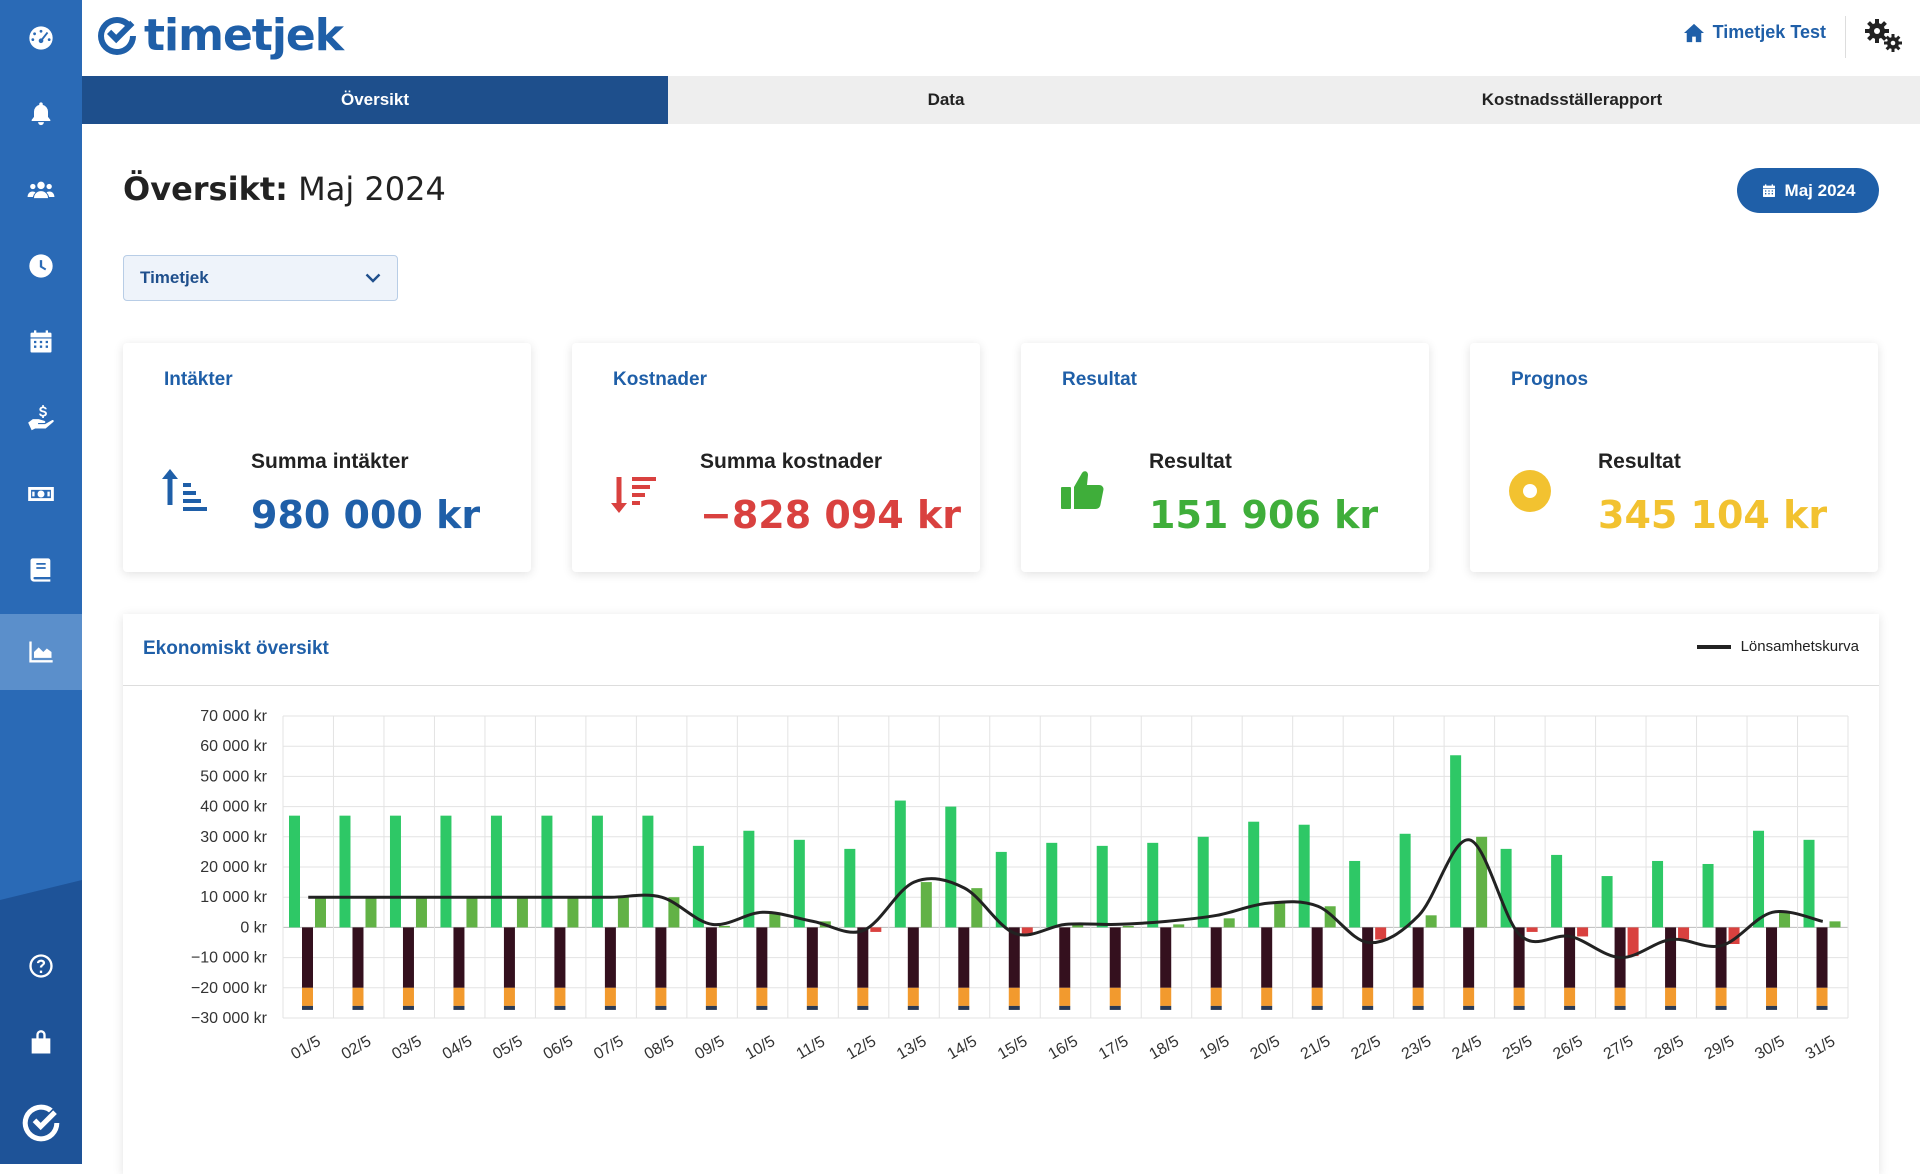 This screenshot has height=1174, width=1920. I want to click on sidebar-item-reports, so click(41, 570).